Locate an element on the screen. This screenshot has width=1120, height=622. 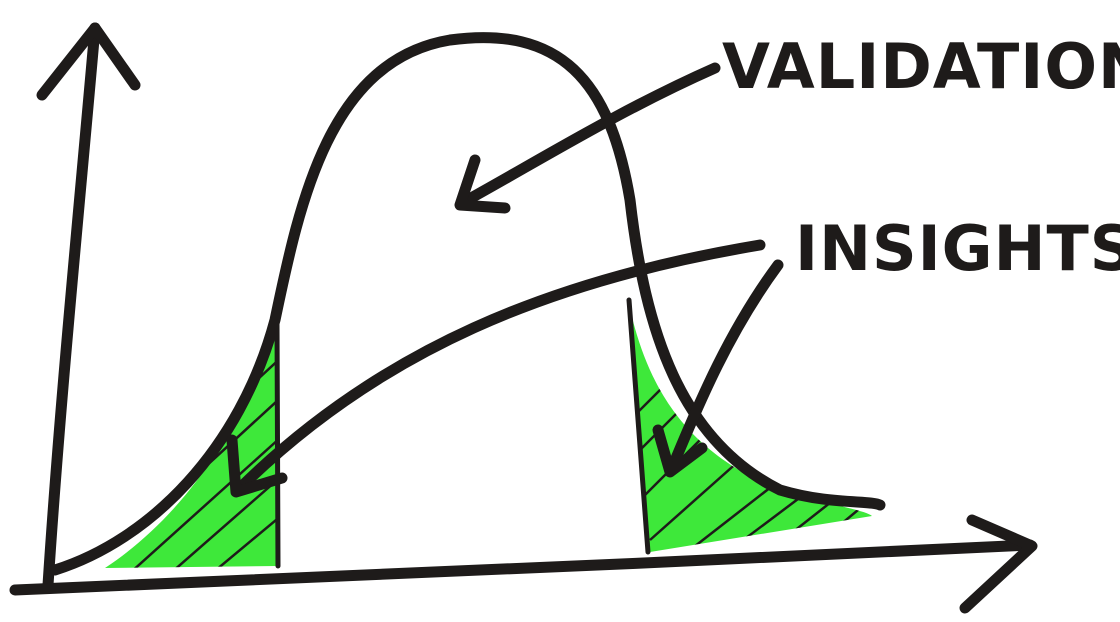
validation-arrow is located at coordinates (587, 138).